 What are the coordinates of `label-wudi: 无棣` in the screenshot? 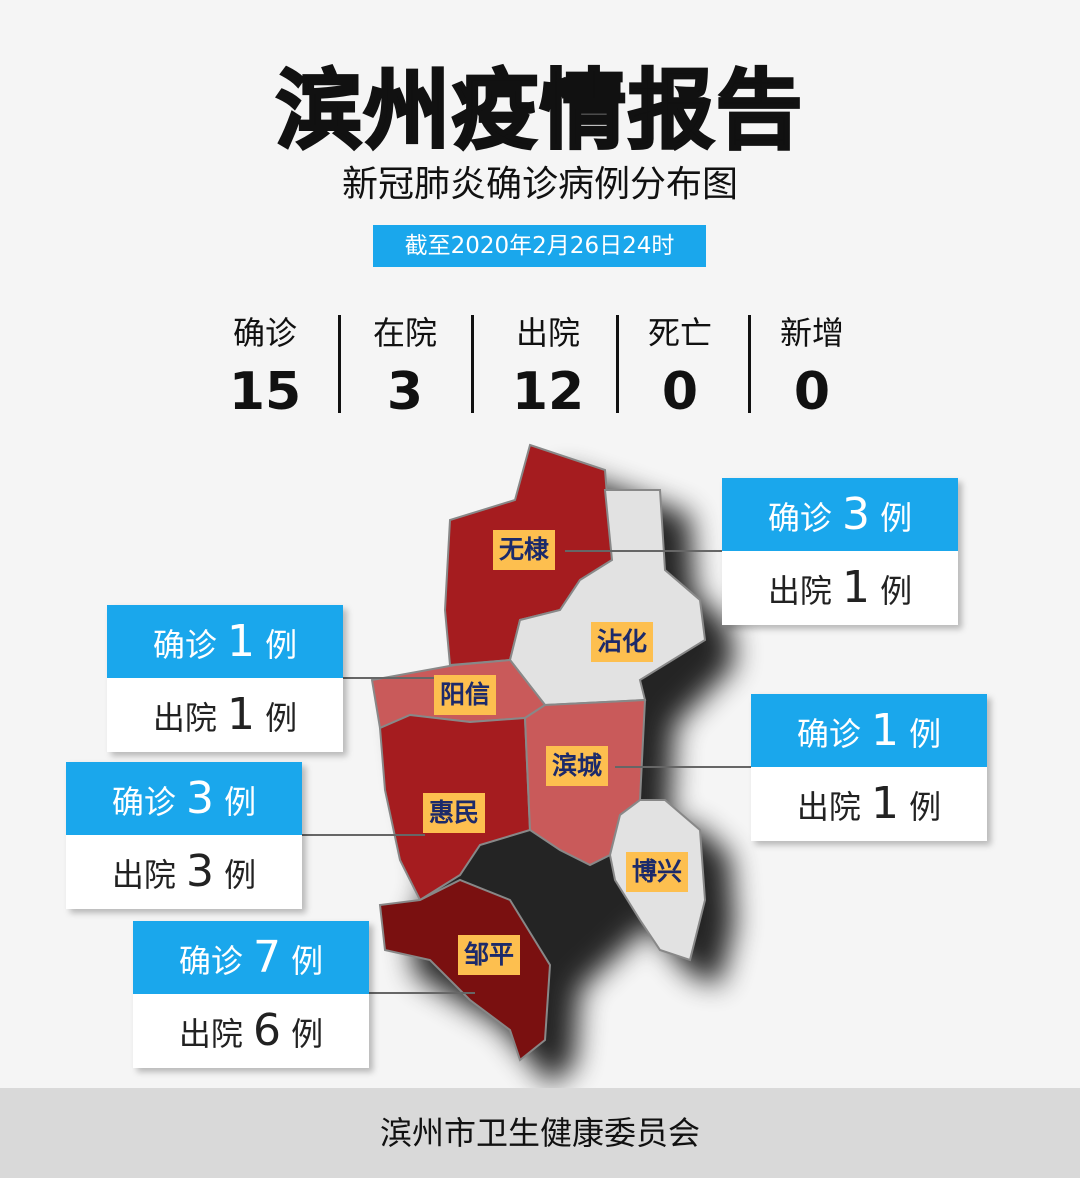 It's located at (524, 550).